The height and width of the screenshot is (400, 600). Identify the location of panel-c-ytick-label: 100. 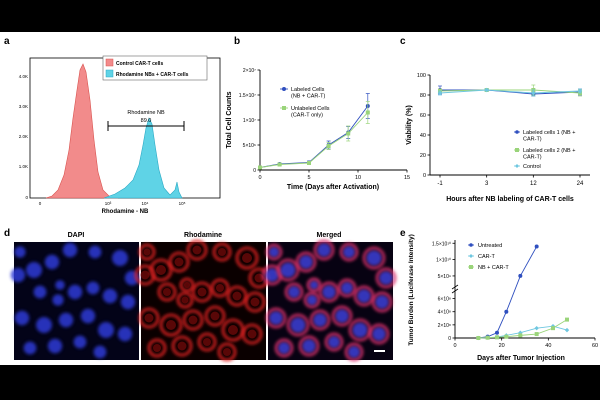
(421, 76).